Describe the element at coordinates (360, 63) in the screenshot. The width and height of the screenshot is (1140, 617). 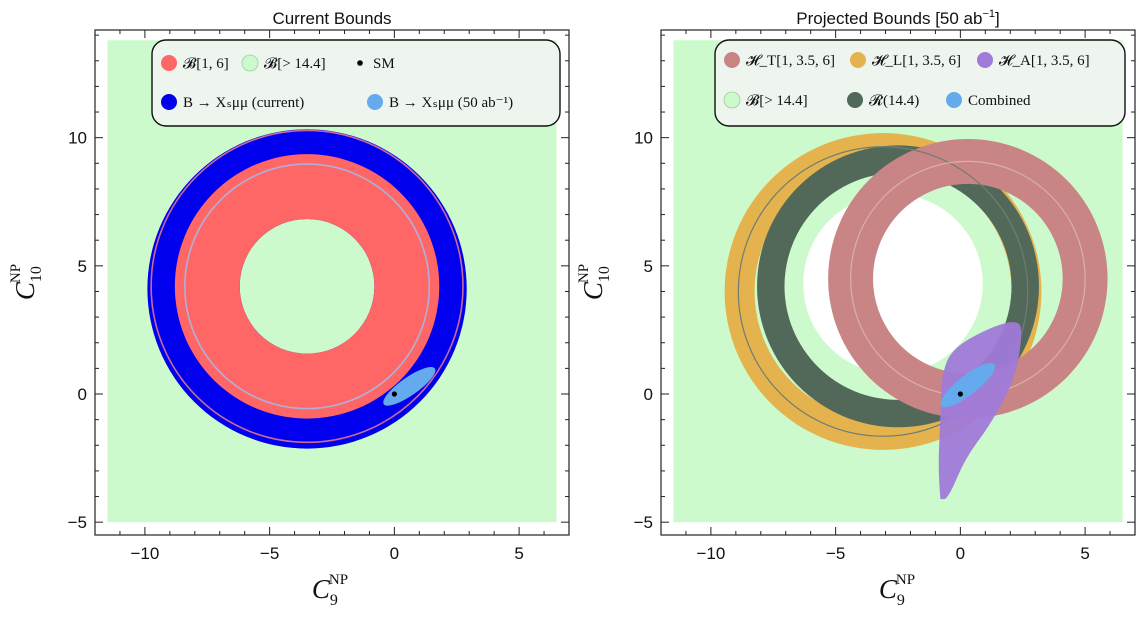
I see `legend-swatch-sm` at that location.